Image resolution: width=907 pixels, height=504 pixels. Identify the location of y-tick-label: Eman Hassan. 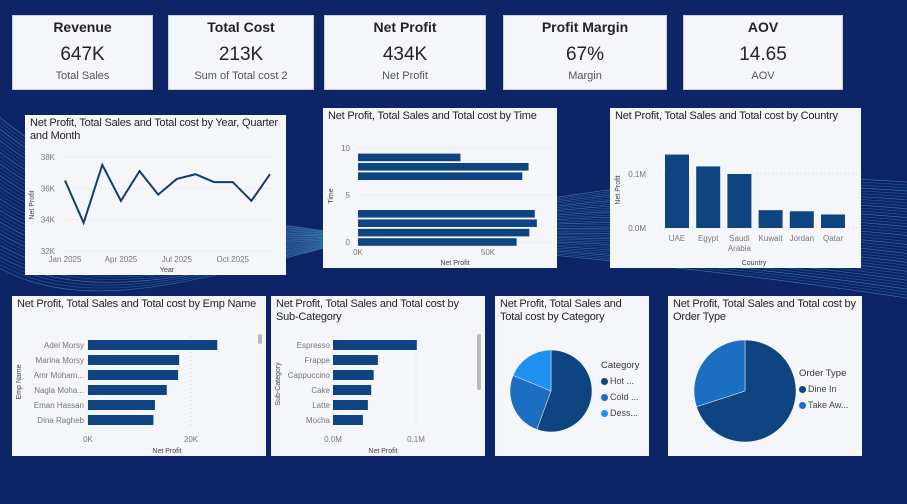
(59, 405).